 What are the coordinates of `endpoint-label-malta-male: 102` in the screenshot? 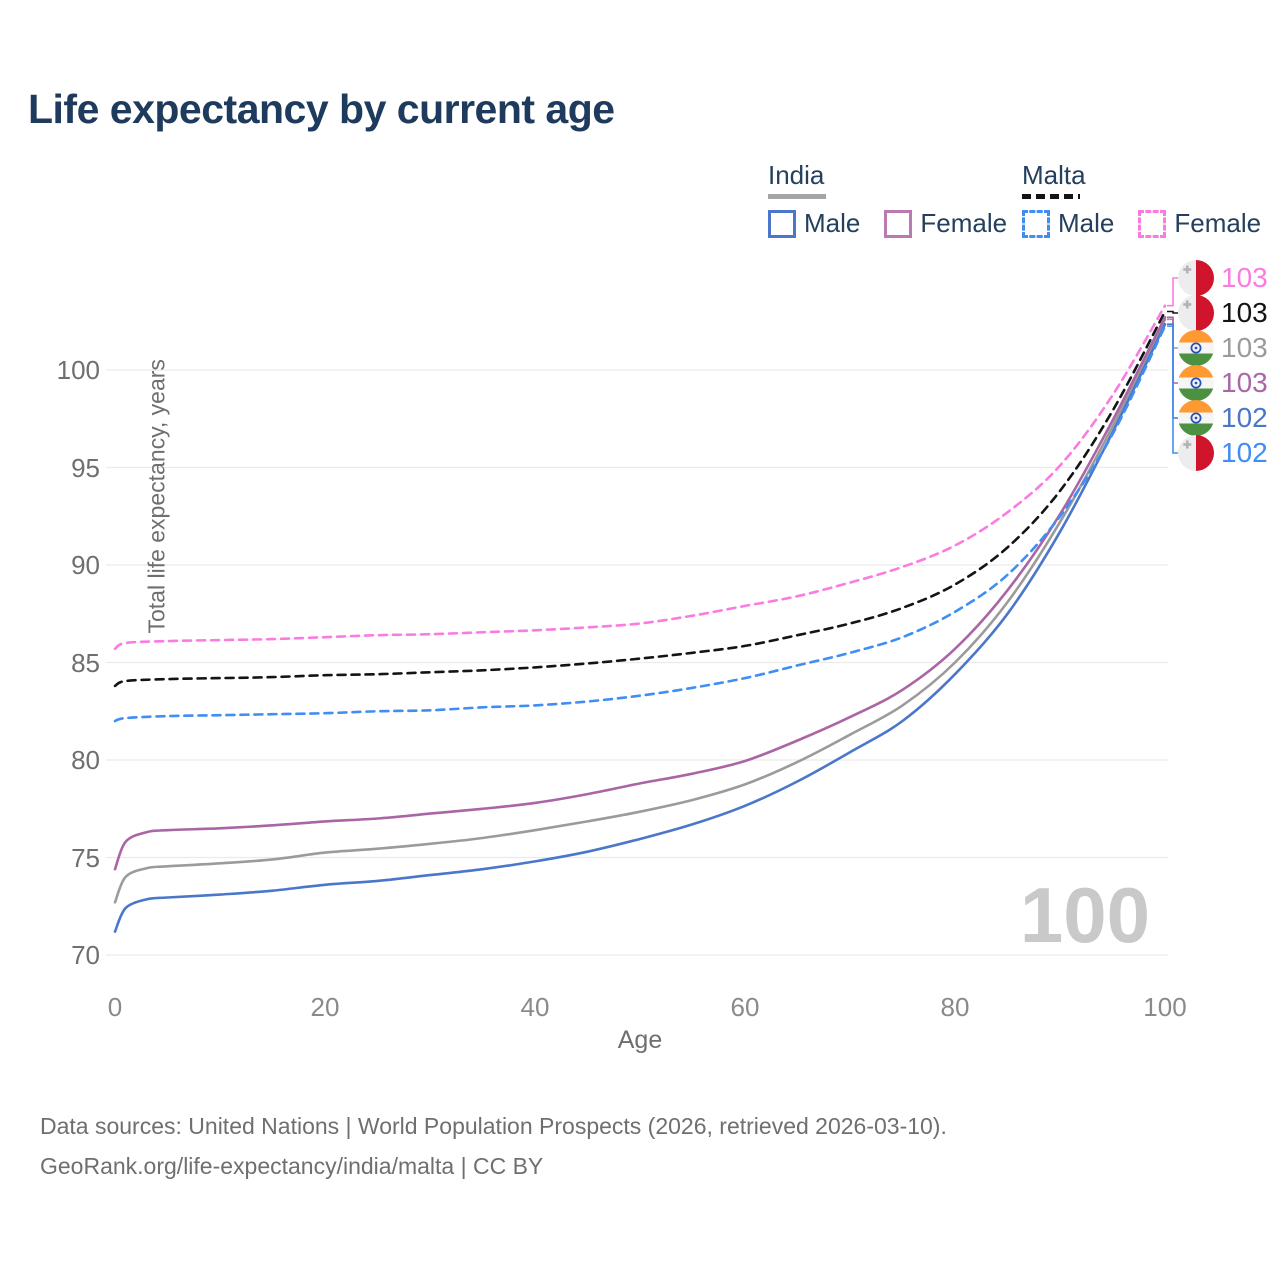 It's located at (1223, 453).